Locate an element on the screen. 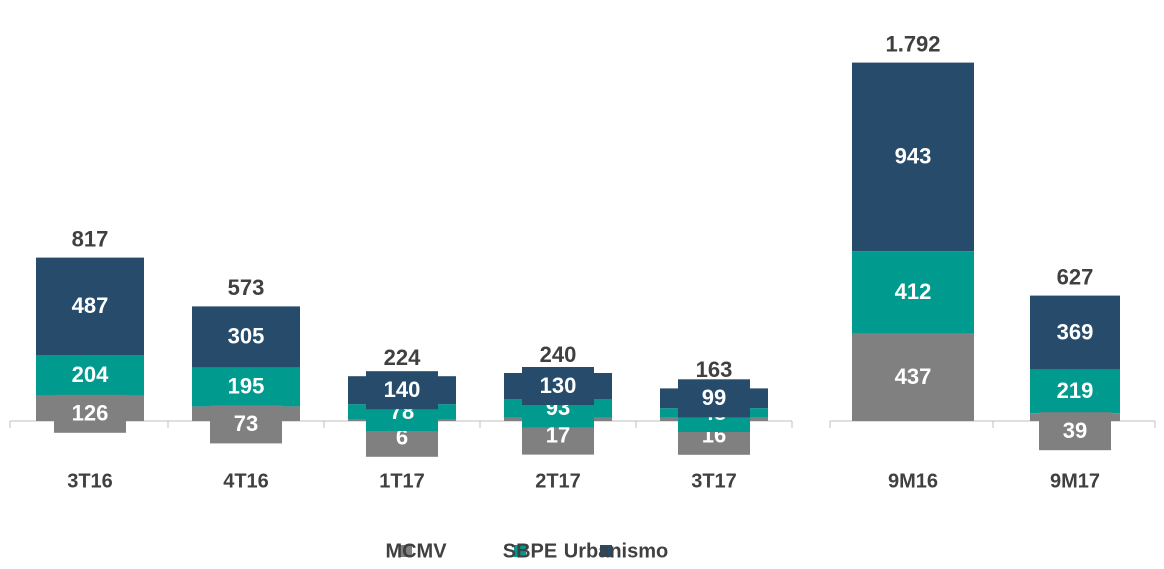  total-label: 573 is located at coordinates (246, 287).